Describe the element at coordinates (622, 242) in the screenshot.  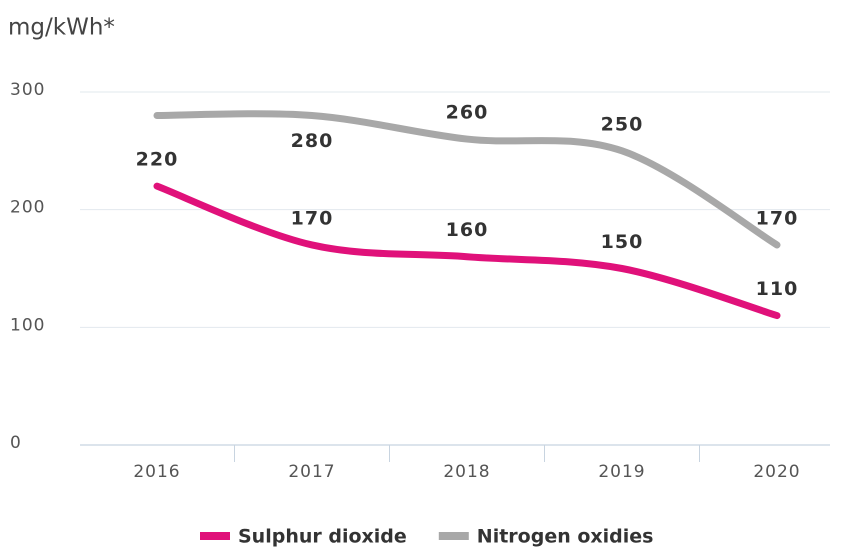
I see `data-label: 150` at that location.